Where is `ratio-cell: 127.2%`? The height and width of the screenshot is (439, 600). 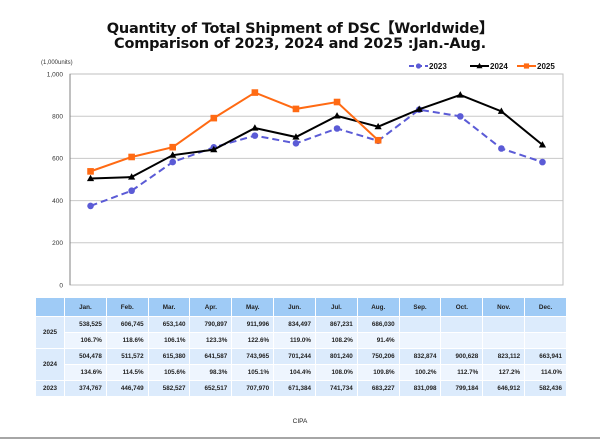 ratio-cell: 127.2% is located at coordinates (504, 372).